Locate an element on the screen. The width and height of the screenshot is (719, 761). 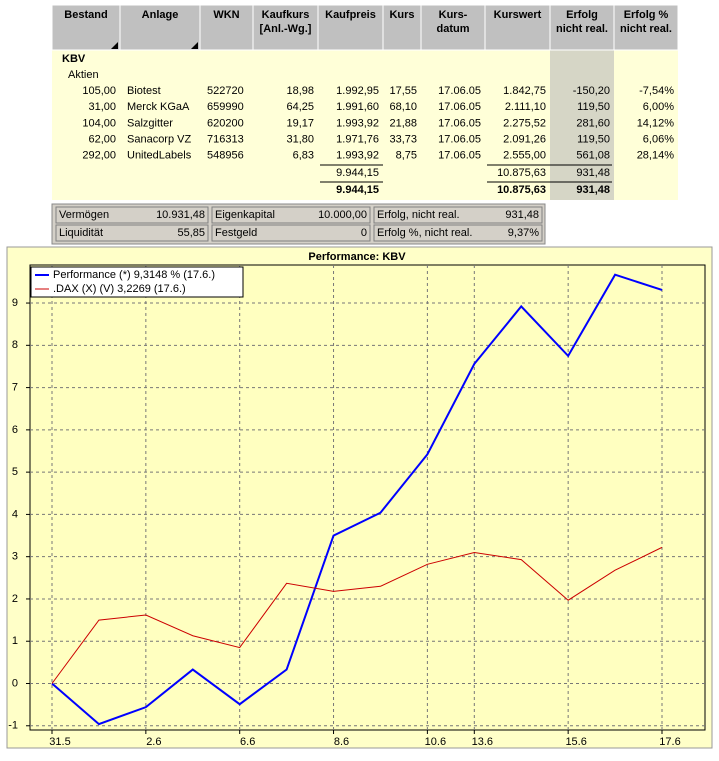
y-tick-label: 9 is located at coordinates (15, 303).